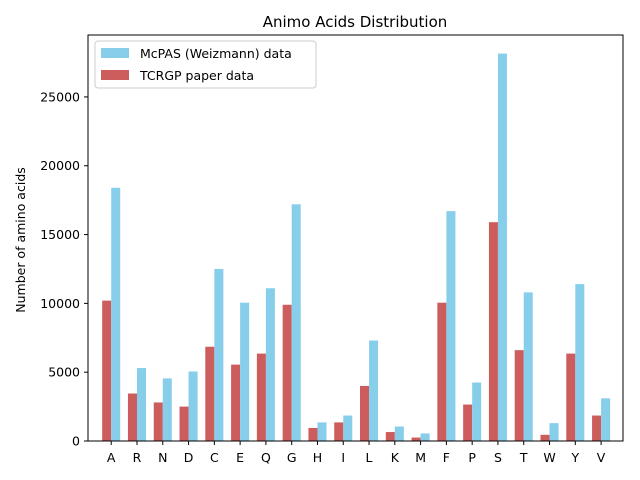  Describe the element at coordinates (216, 53) in the screenshot. I see `legend-label-mcpas: McPAS (Weizmann) data` at that location.